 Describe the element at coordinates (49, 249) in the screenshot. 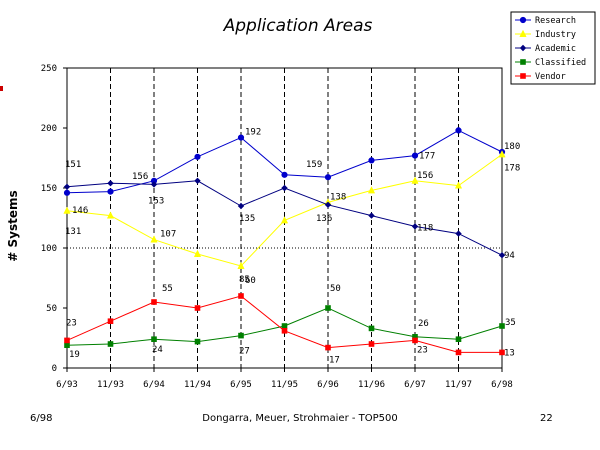

I see `y-tick-label: 100` at that location.